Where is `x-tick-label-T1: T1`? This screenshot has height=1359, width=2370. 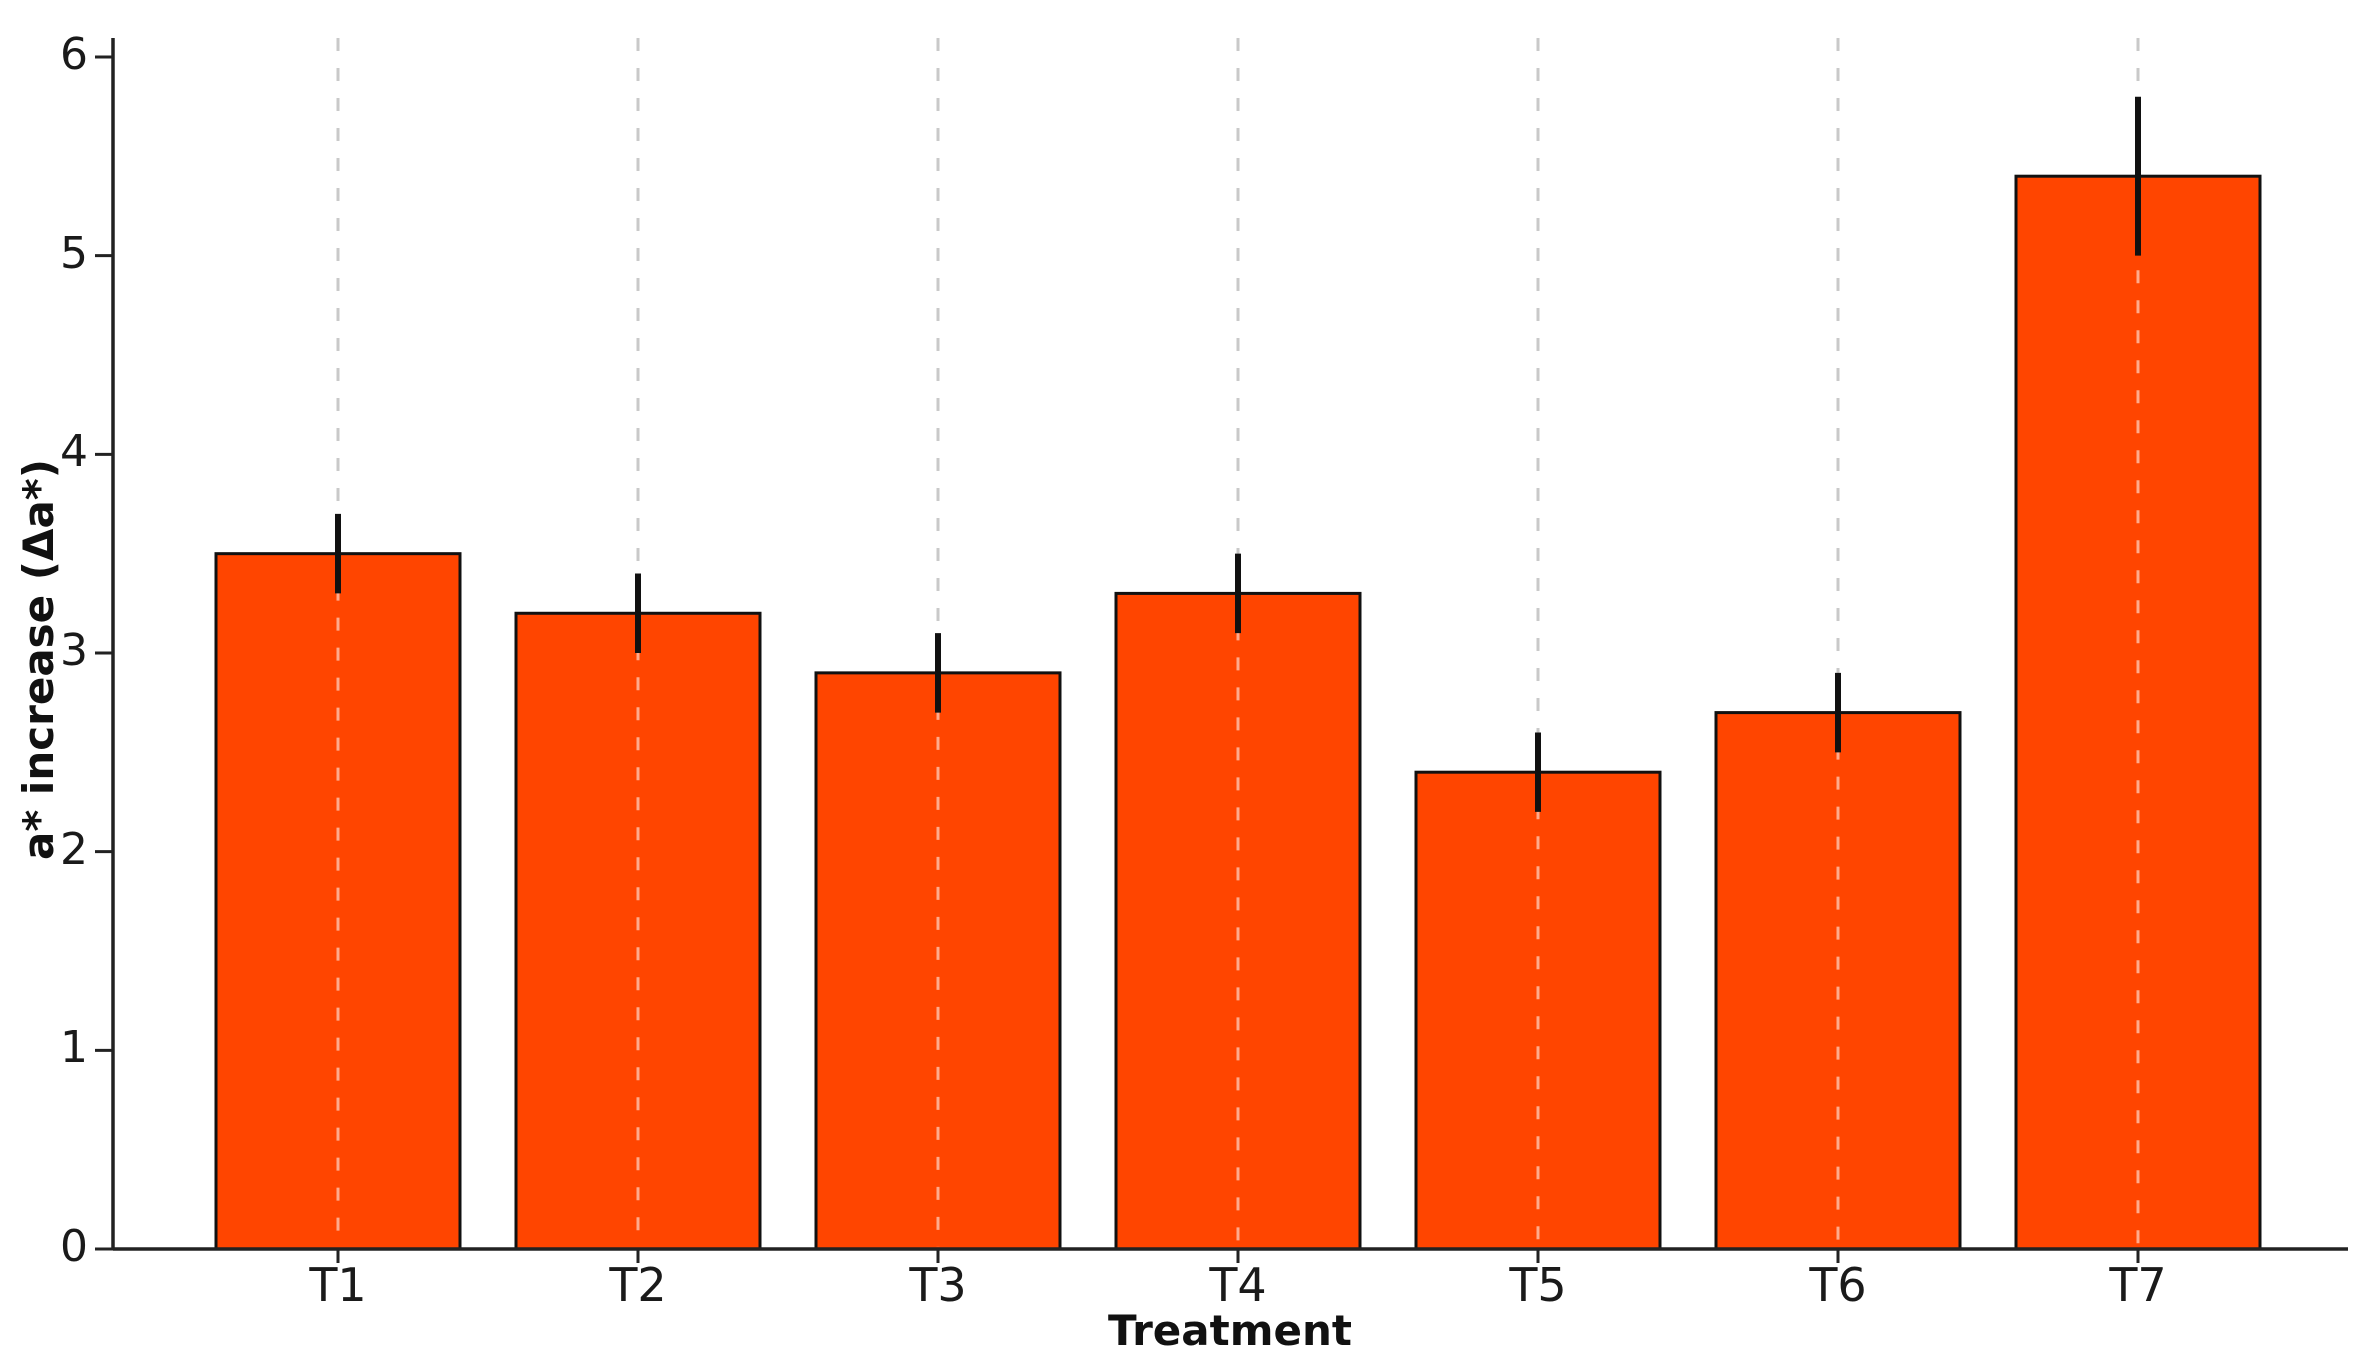 x-tick-label-T1: T1 is located at coordinates (338, 1285).